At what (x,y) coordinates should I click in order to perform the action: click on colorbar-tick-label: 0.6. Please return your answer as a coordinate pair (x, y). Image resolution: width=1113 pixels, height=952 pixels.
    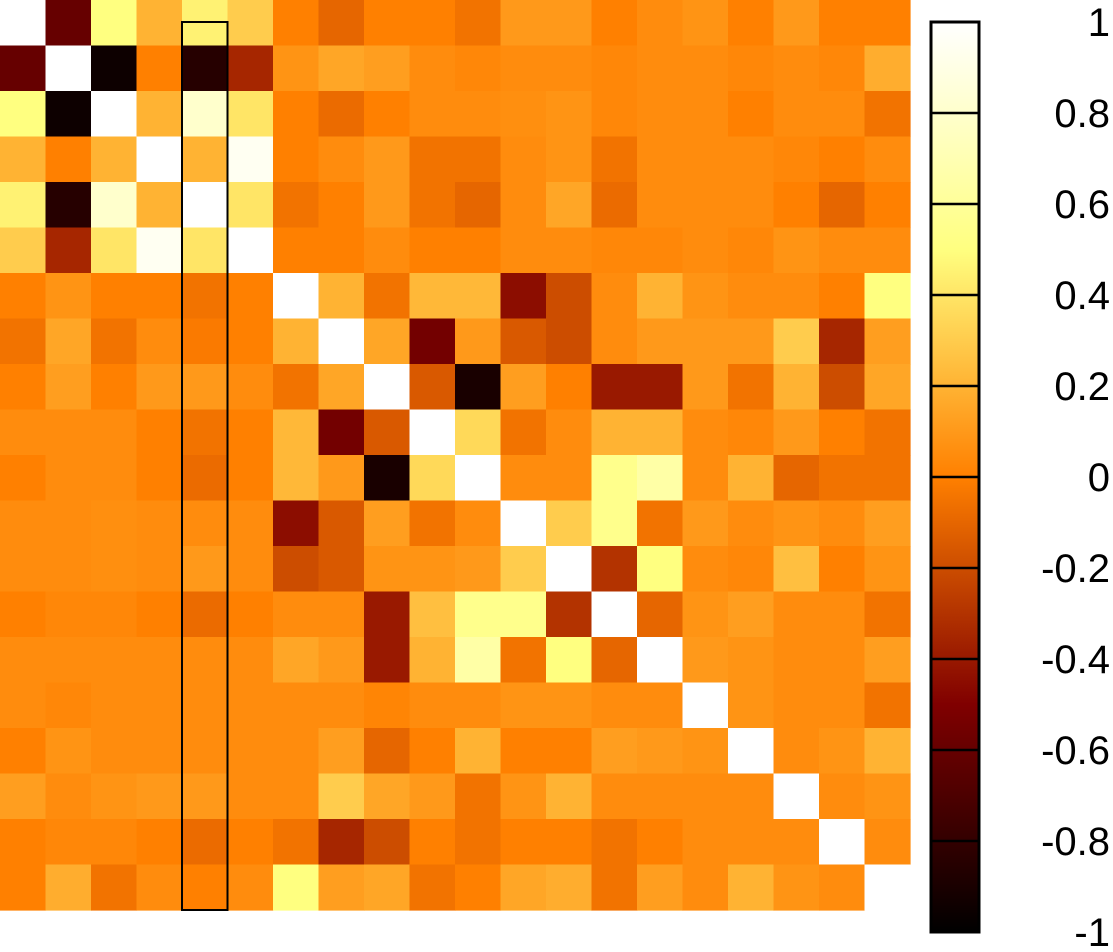
    Looking at the image, I should click on (1082, 205).